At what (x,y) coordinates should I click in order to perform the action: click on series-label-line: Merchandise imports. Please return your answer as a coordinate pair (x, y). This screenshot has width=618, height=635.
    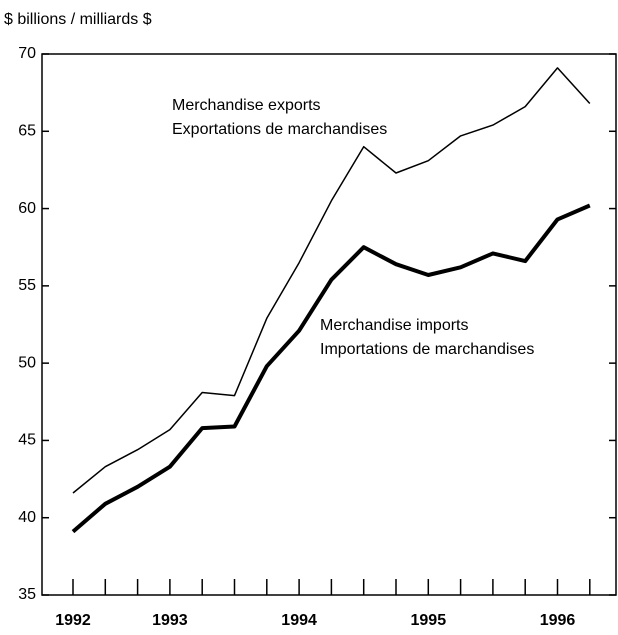
    Looking at the image, I should click on (394, 325).